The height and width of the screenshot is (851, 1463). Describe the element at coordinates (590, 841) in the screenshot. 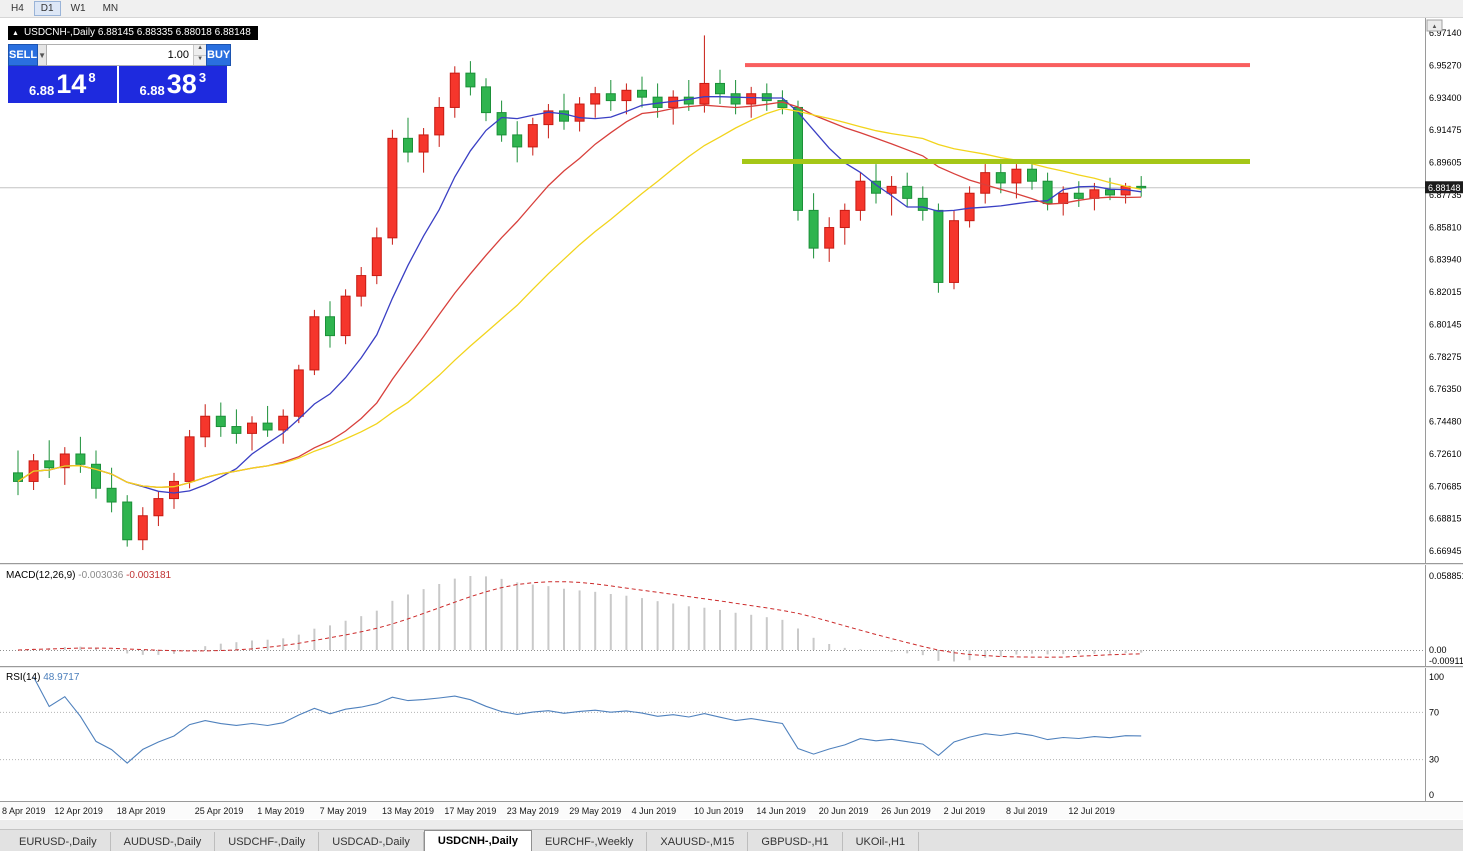

I see `chart-tab-eurchf-weekly: EURCHF-,Weekly` at that location.